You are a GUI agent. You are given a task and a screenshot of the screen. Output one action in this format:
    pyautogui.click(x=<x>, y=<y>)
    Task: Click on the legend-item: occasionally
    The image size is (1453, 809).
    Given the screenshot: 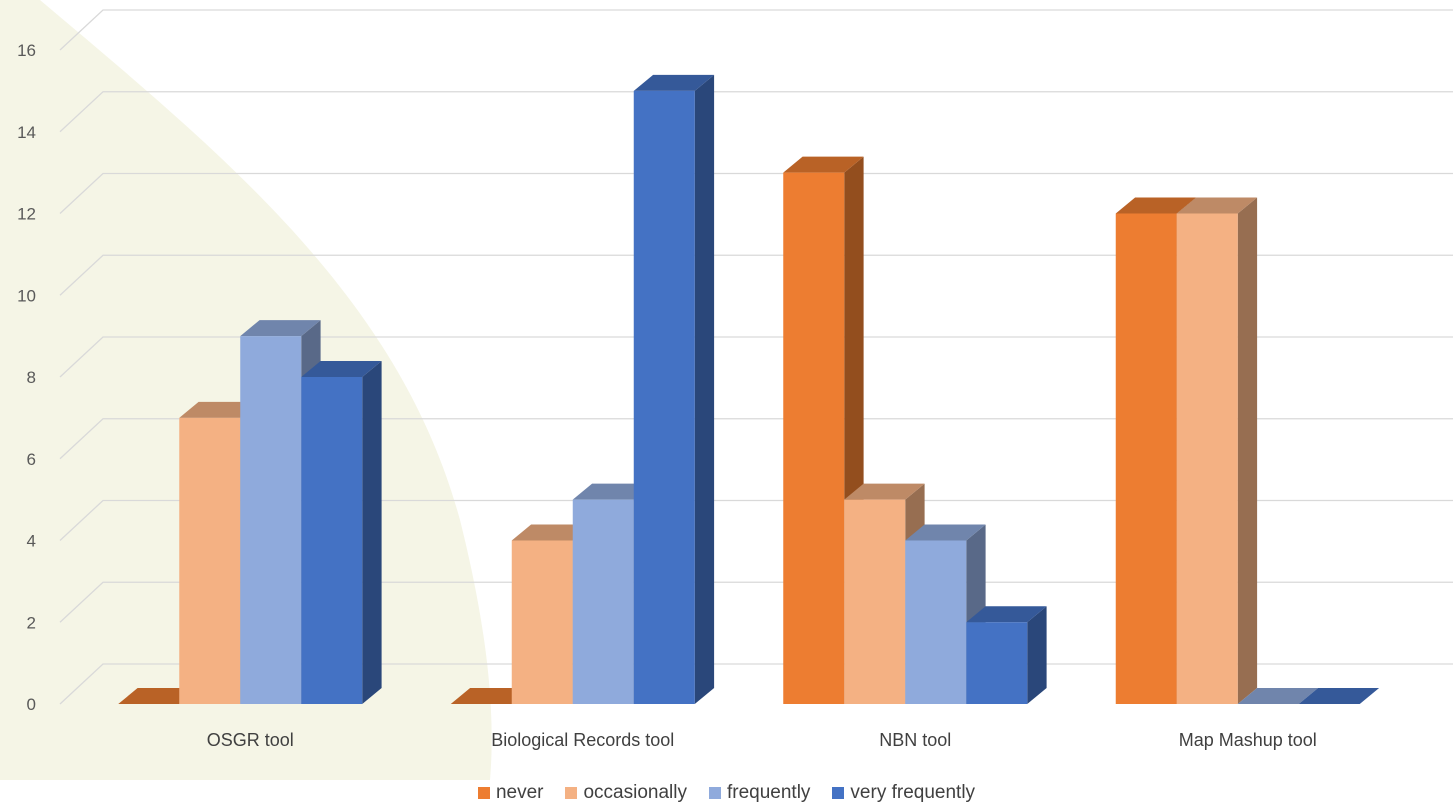 What is the action you would take?
    pyautogui.click(x=626, y=793)
    